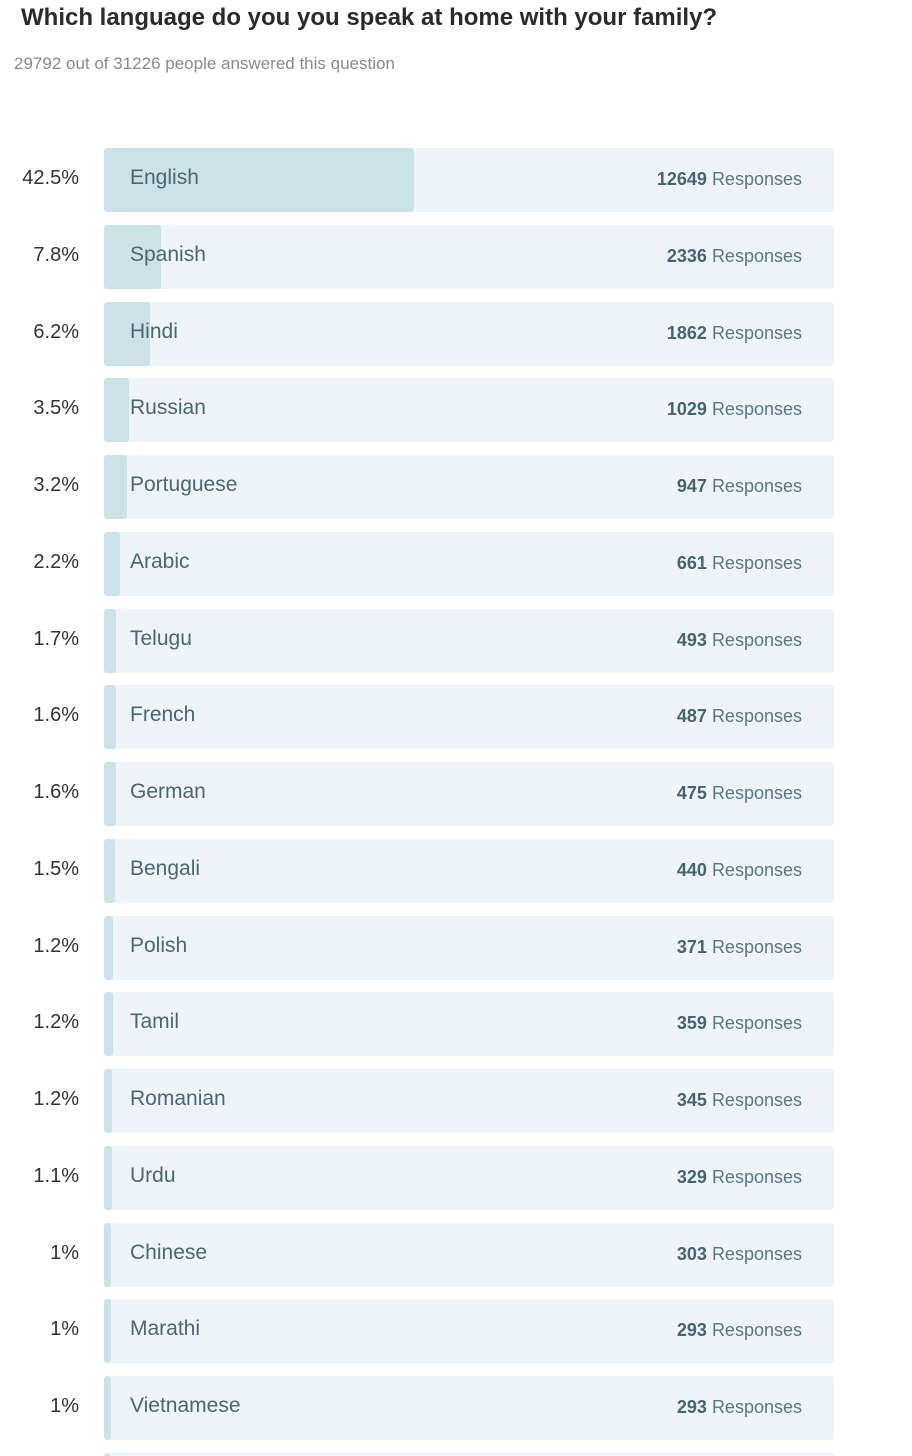  What do you see at coordinates (160, 561) in the screenshot?
I see `category-label: Arabic` at bounding box center [160, 561].